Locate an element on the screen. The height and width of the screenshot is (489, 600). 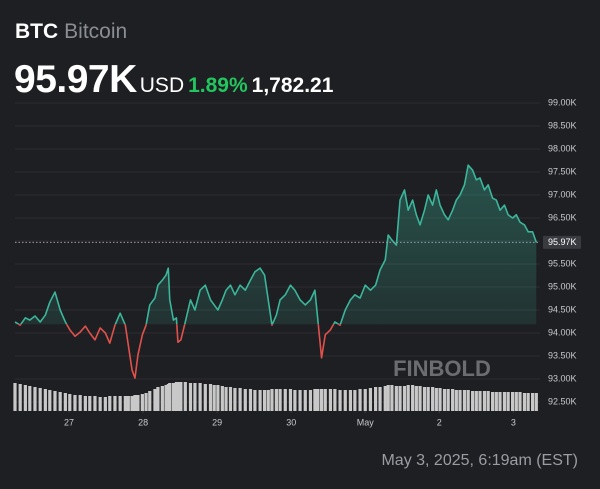
y-tick-label: 98.00K is located at coordinates (562, 148).